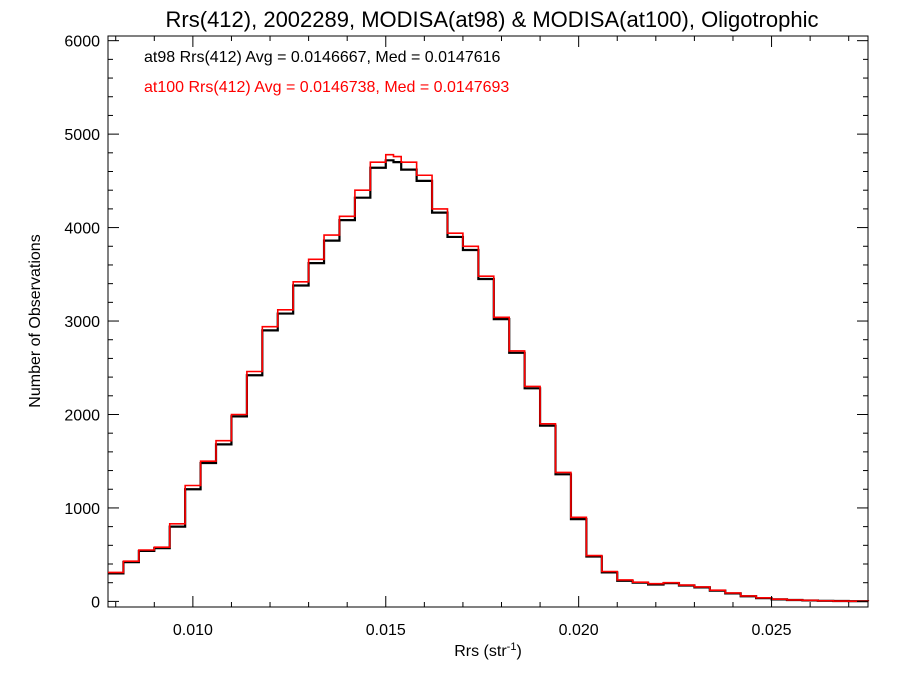 The width and height of the screenshot is (900, 675). What do you see at coordinates (772, 630) in the screenshot?
I see `x-tick-label: 0.025` at bounding box center [772, 630].